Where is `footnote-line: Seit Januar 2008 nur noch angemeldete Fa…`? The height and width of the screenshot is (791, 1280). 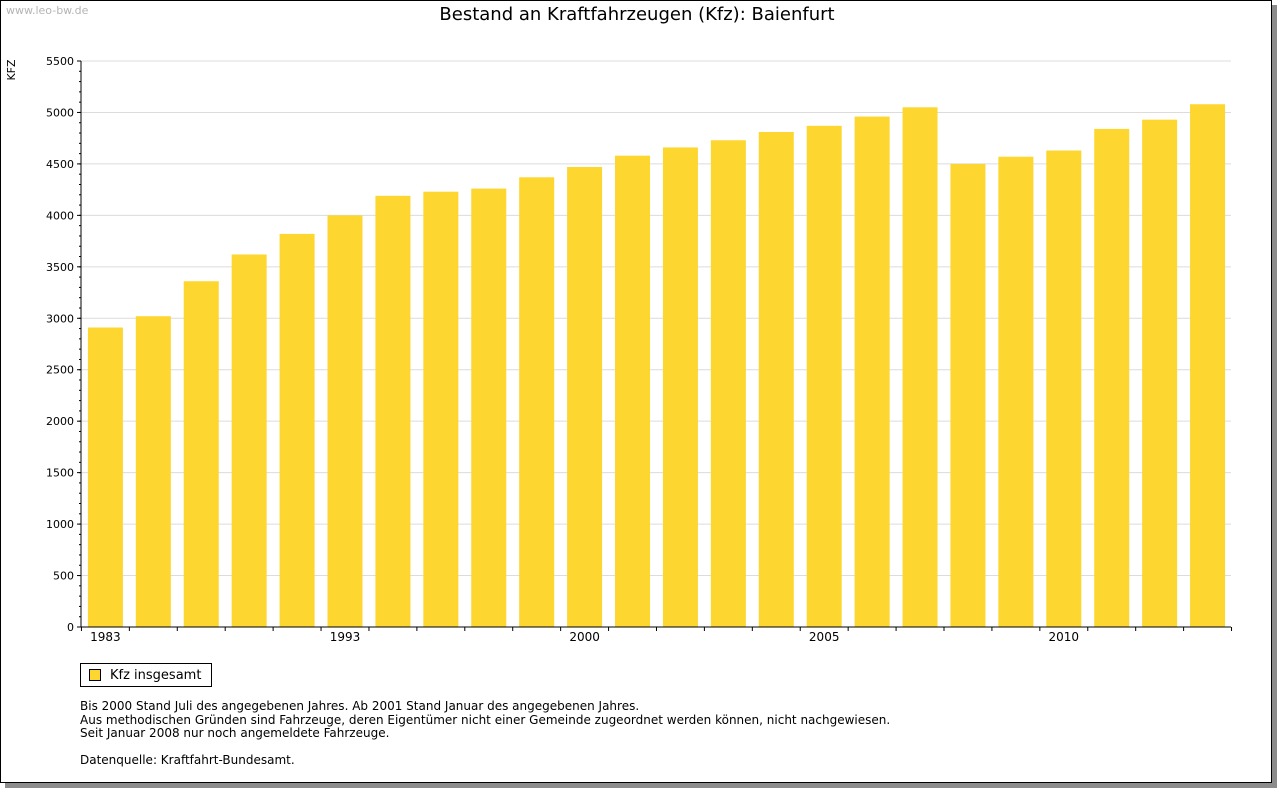 footnote-line: Seit Januar 2008 nur noch angemeldete Fa… is located at coordinates (235, 733).